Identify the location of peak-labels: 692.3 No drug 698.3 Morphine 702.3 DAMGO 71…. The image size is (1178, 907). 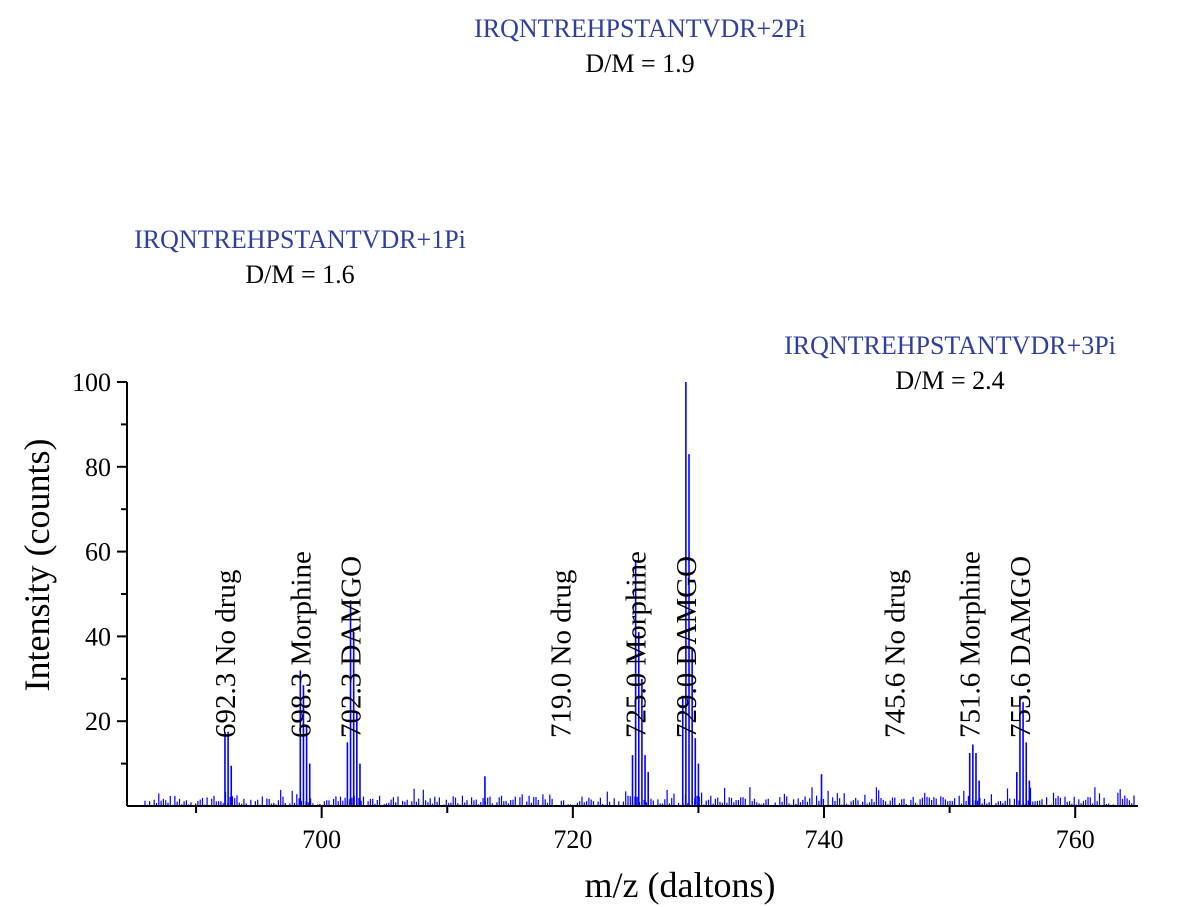
(623, 644).